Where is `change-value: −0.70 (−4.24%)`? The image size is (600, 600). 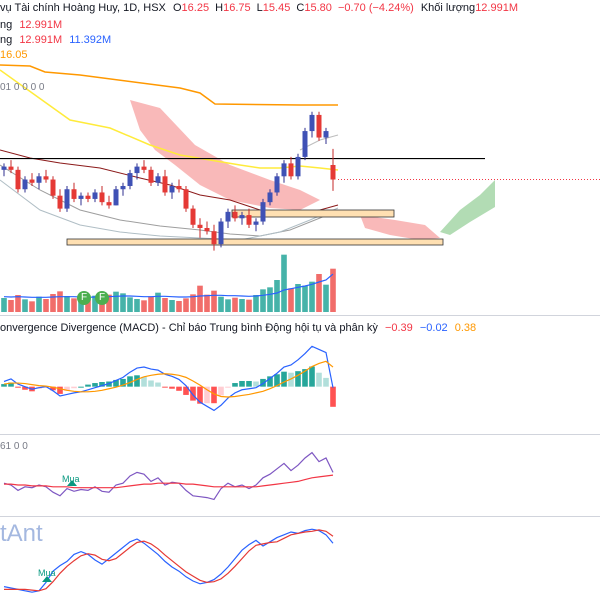
change-value: −0.70 (−4.24%) is located at coordinates (375, 8).